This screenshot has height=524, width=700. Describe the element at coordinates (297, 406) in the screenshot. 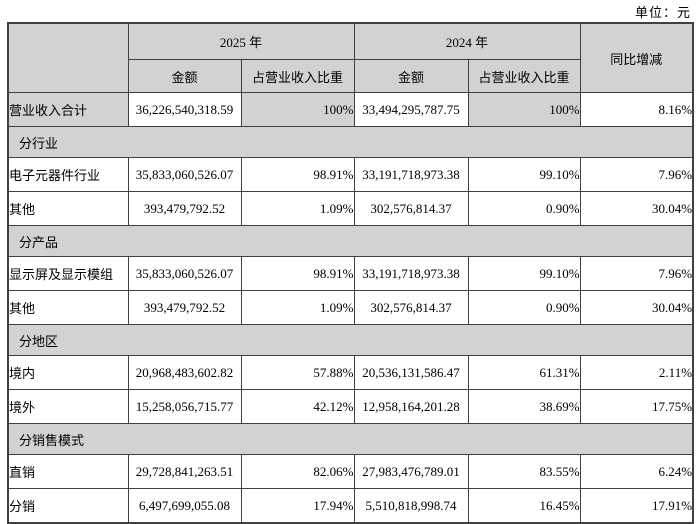

I see `ratio-2025-cell: 42.12%` at that location.